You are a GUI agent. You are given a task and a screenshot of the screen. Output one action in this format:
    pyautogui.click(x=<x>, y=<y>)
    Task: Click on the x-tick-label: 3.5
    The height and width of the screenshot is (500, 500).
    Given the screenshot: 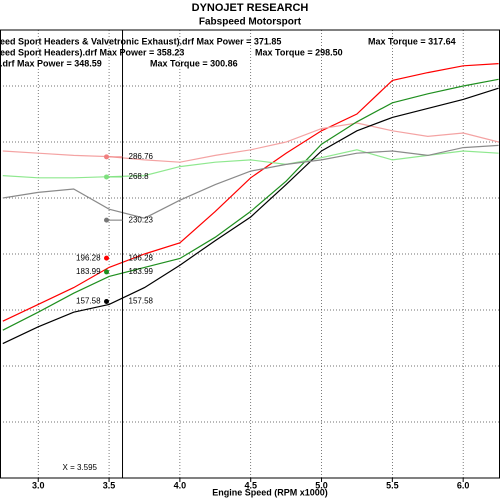 What is the action you would take?
    pyautogui.click(x=109, y=485)
    